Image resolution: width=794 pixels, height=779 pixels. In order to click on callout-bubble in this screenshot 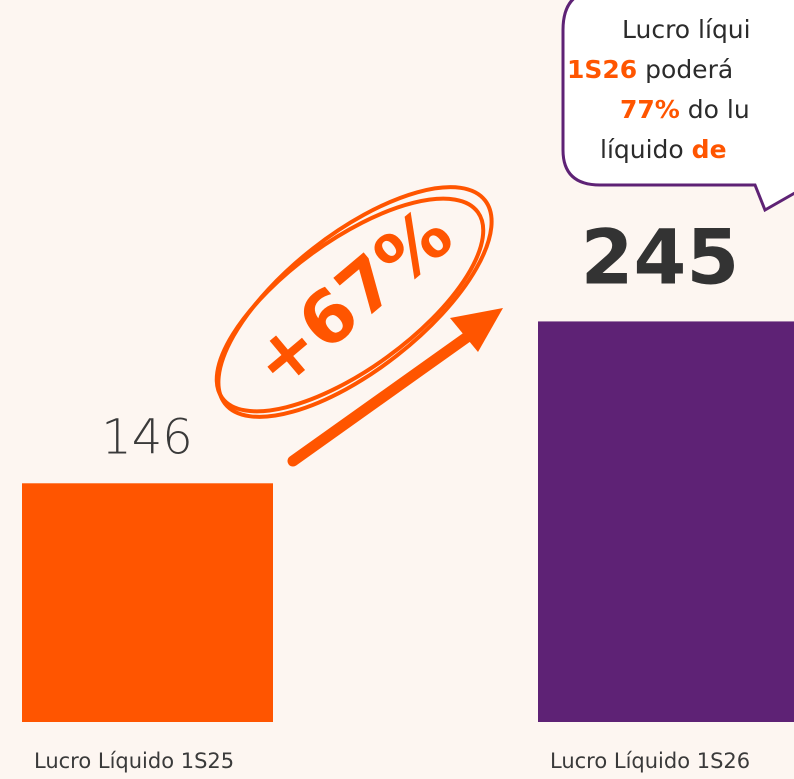, I will do `click(677, 106)`.